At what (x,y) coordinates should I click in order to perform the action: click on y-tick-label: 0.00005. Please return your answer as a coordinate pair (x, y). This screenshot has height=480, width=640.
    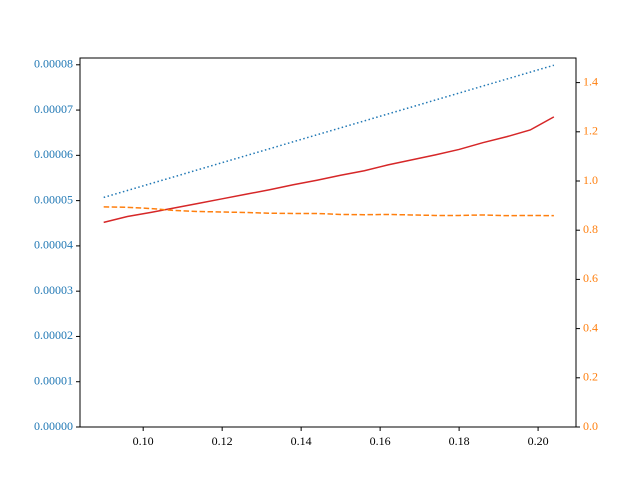
    Looking at the image, I should click on (53, 199).